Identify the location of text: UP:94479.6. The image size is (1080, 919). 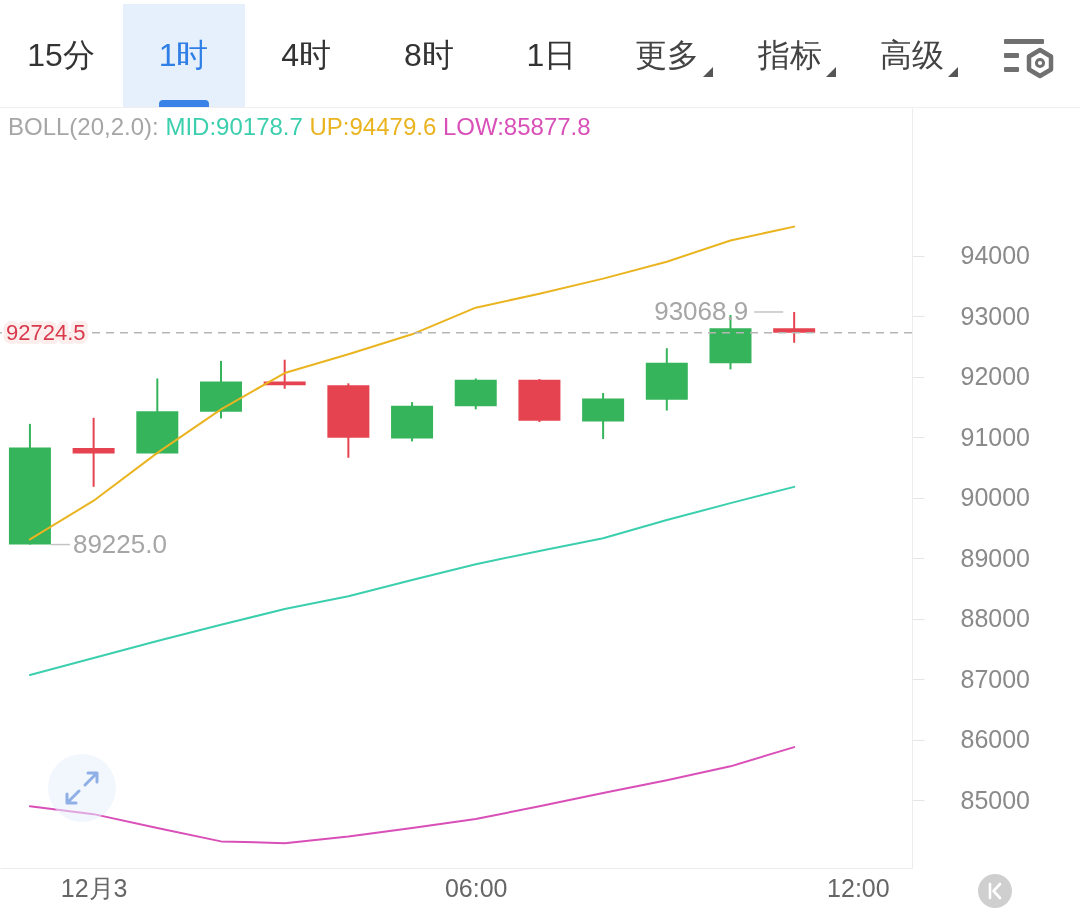
(373, 126).